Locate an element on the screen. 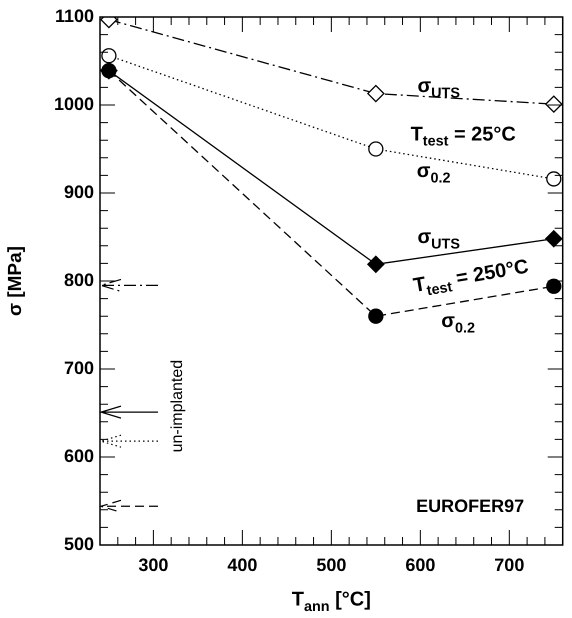  annotation: EUROFER97 is located at coordinates (470, 506).